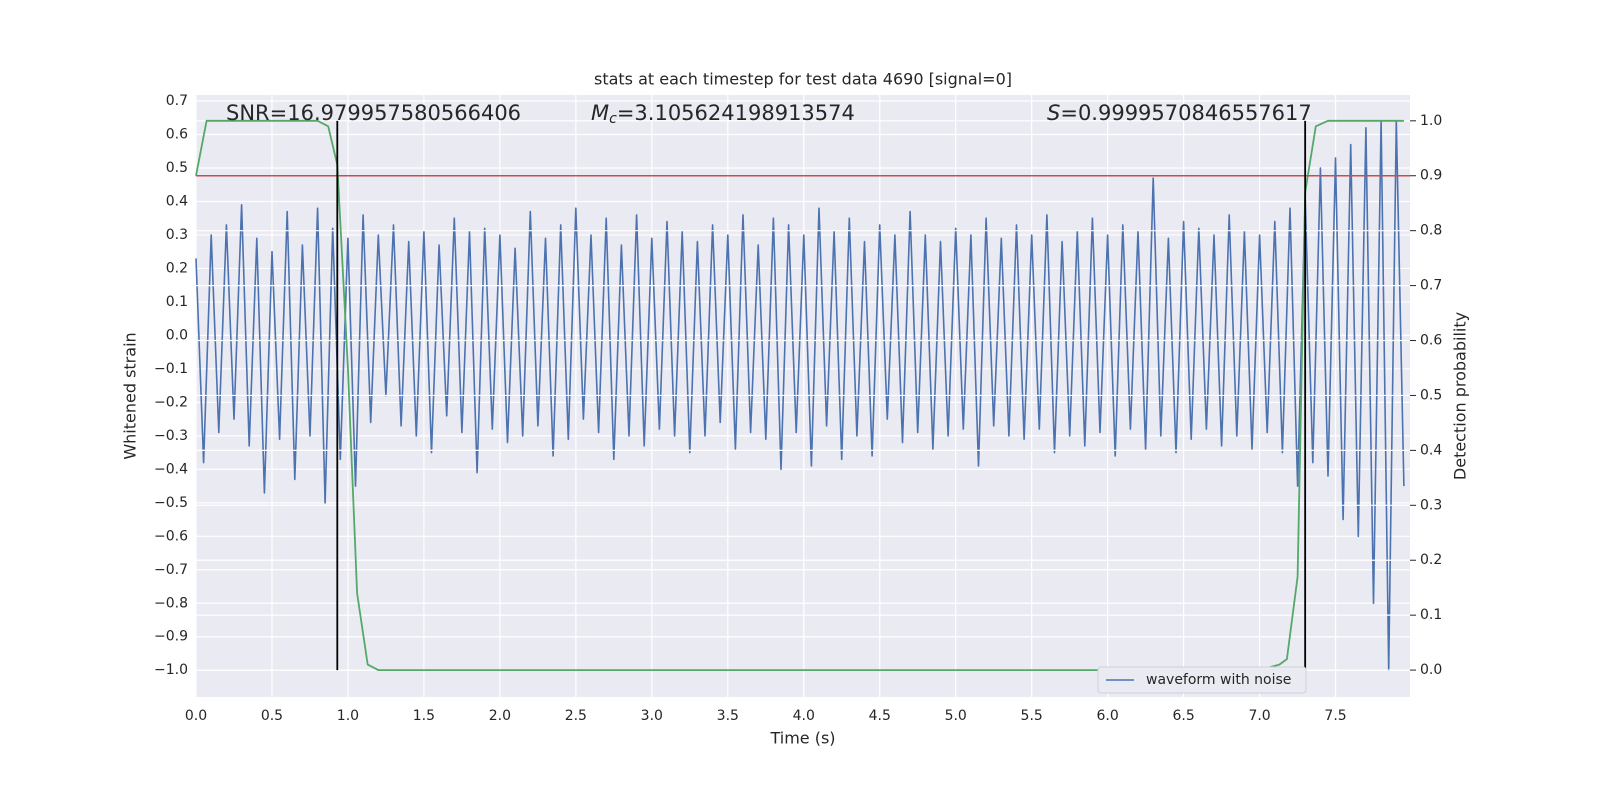 The width and height of the screenshot is (1600, 804). I want to click on annotation: Mc=3.105624198913574, so click(723, 114).